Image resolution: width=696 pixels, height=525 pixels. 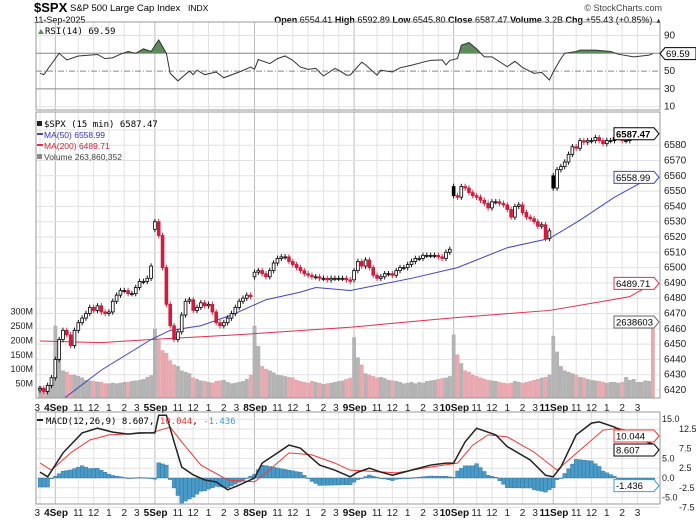 What do you see at coordinates (670, 71) in the screenshot?
I see `rsi-tick-label: 50` at bounding box center [670, 71].